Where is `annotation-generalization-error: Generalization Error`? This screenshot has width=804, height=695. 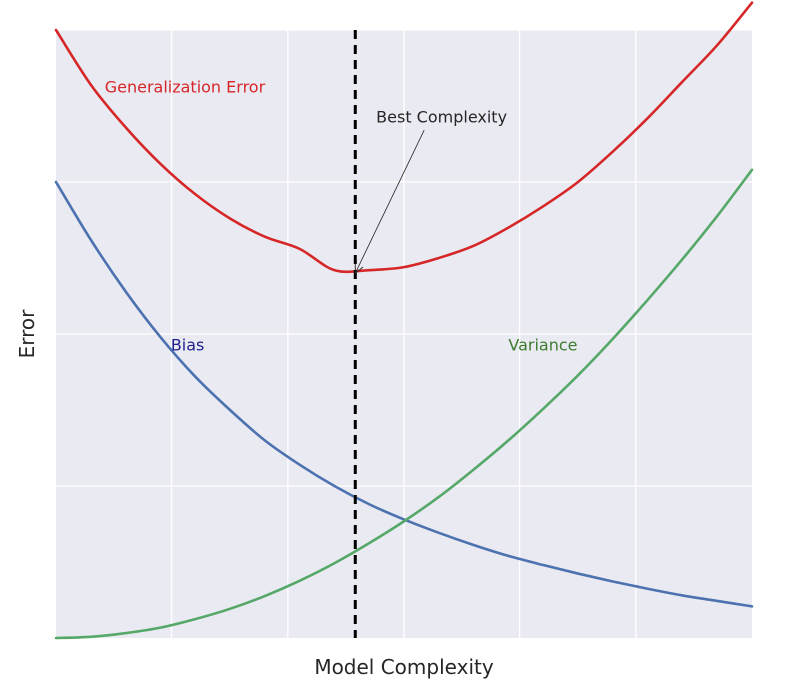 annotation-generalization-error: Generalization Error is located at coordinates (185, 86).